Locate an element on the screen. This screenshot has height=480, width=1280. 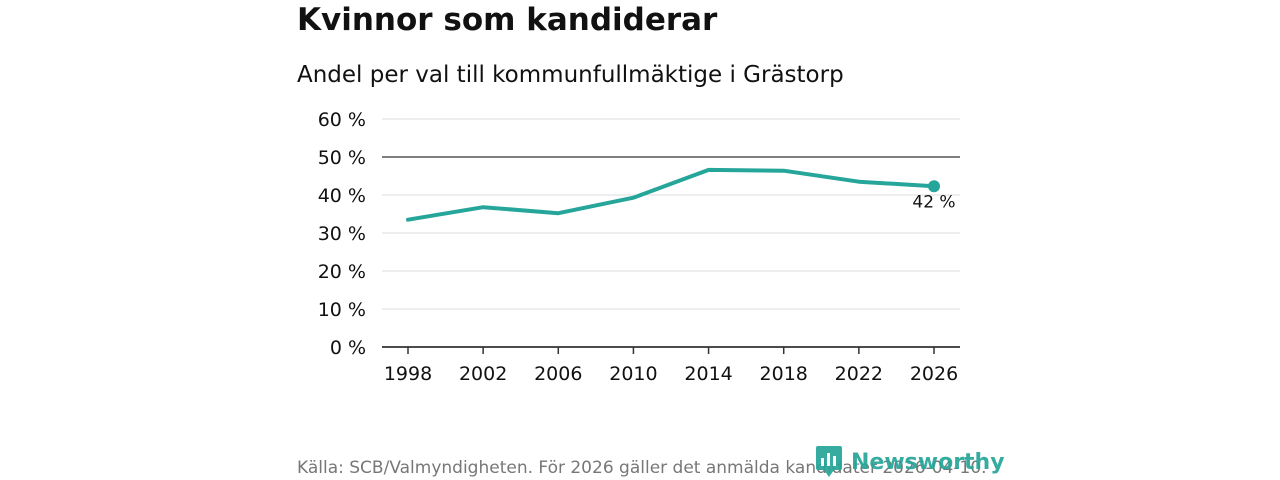
end-value-label: 42 % is located at coordinates (933, 202).